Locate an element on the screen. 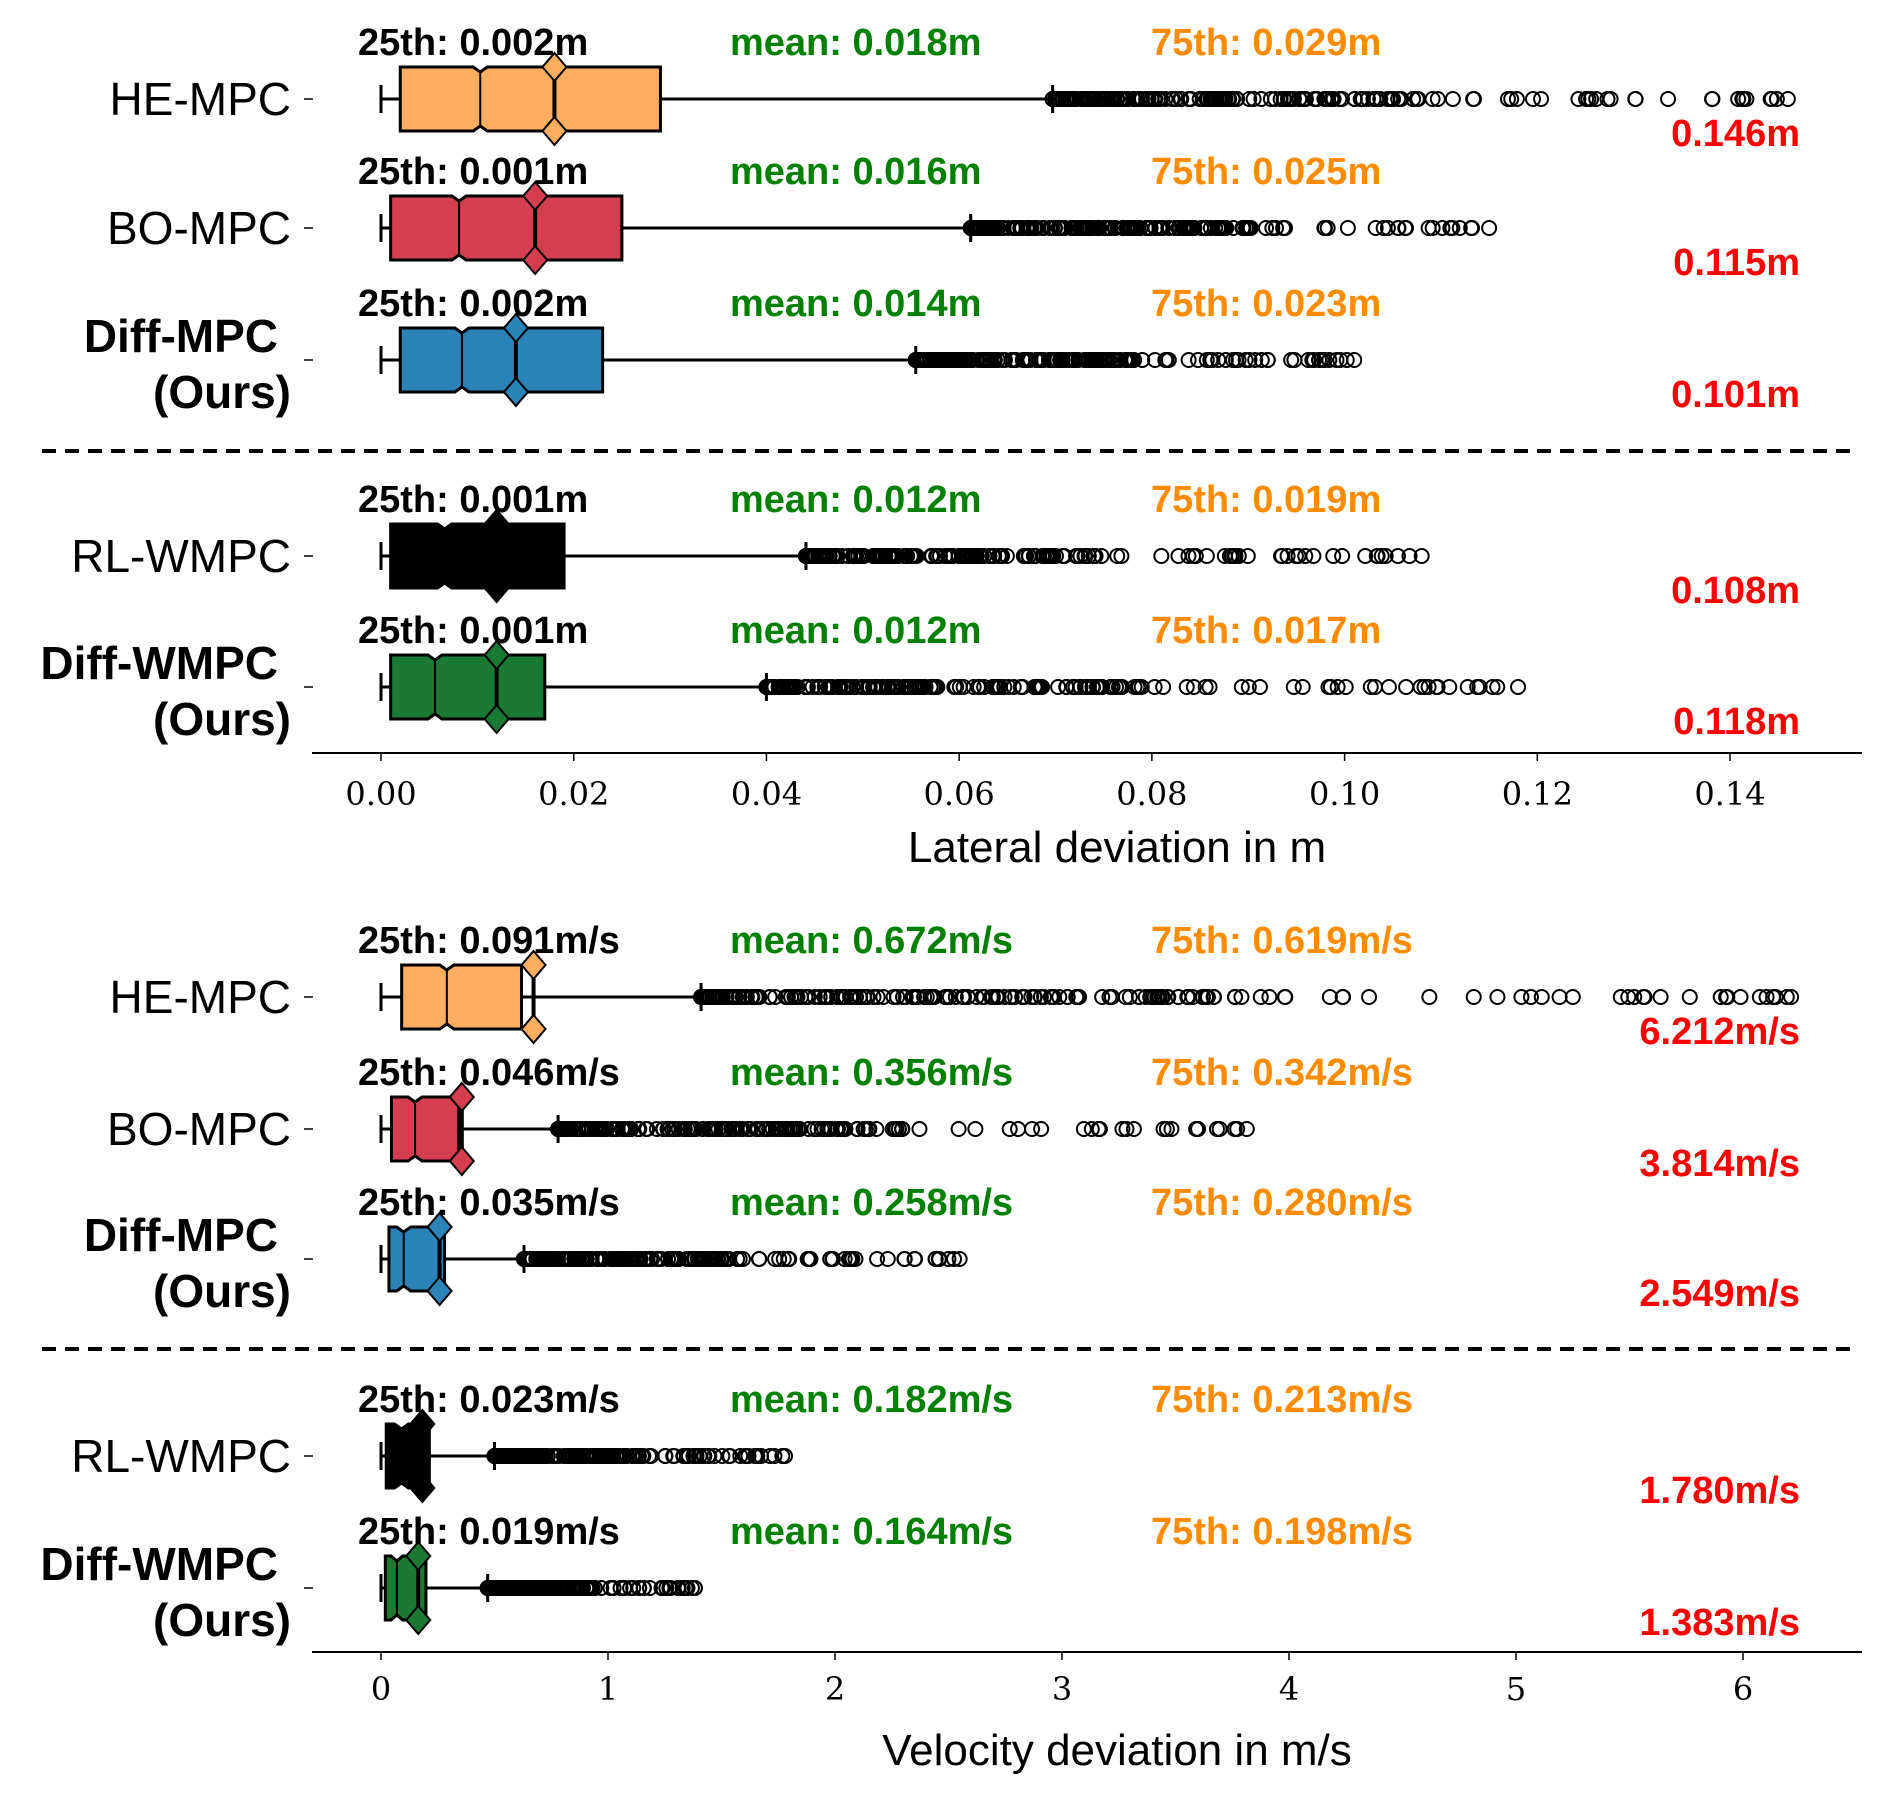 This screenshot has width=1884, height=1798. p25-annotation: 25th: 0.091m/s is located at coordinates (489, 941).